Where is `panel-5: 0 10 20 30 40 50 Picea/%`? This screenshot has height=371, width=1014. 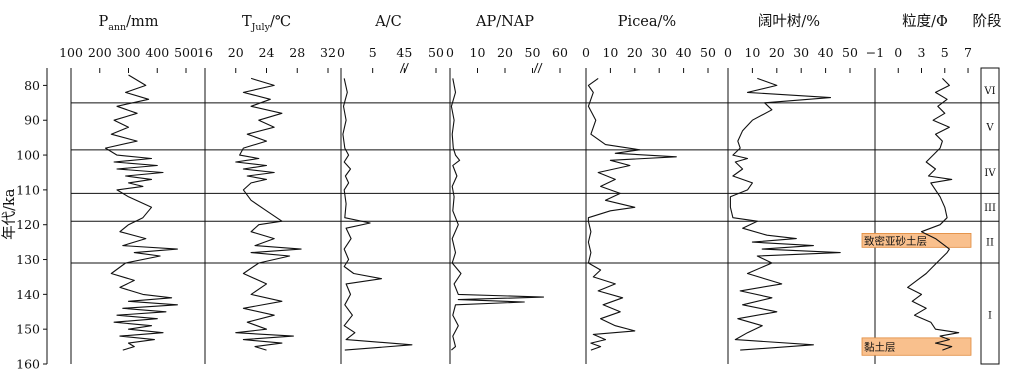
panel-5: 0 10 20 30 40 50 Picea/% is located at coordinates (649, 189).